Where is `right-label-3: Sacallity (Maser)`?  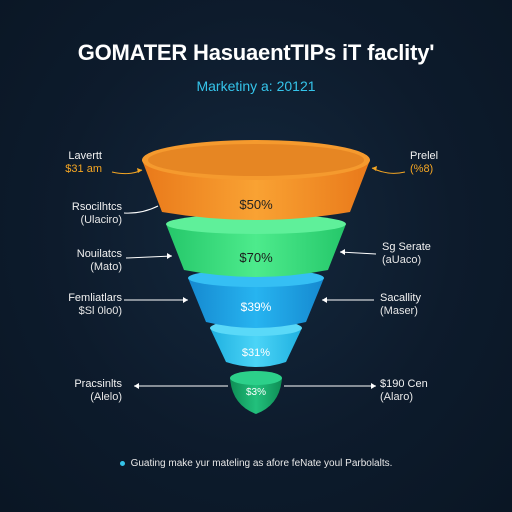
right-label-3: Sacallity (Maser) is located at coordinates (400, 305).